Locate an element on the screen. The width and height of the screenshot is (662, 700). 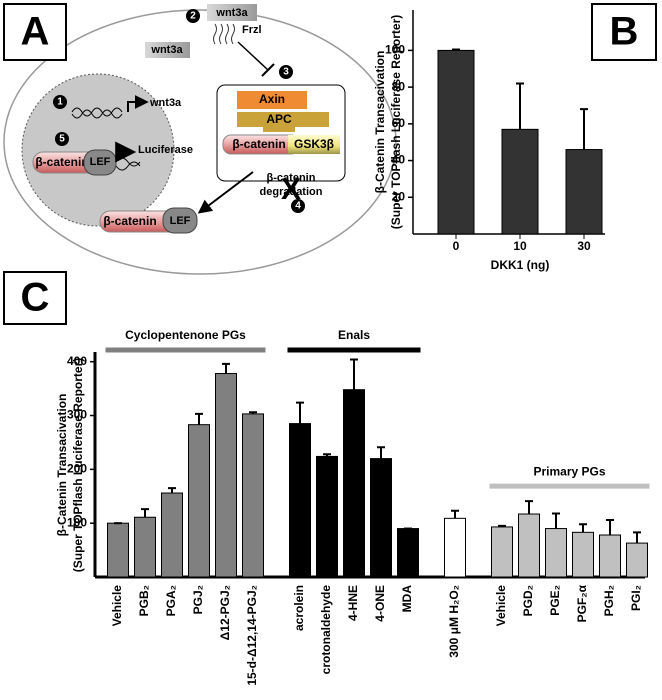
x-tick-label: 10 is located at coordinates (520, 246).